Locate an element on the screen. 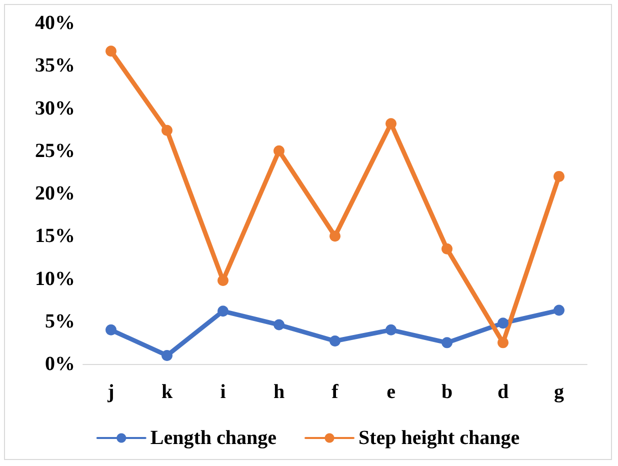 The width and height of the screenshot is (618, 466). x-tick-label: d is located at coordinates (503, 392).